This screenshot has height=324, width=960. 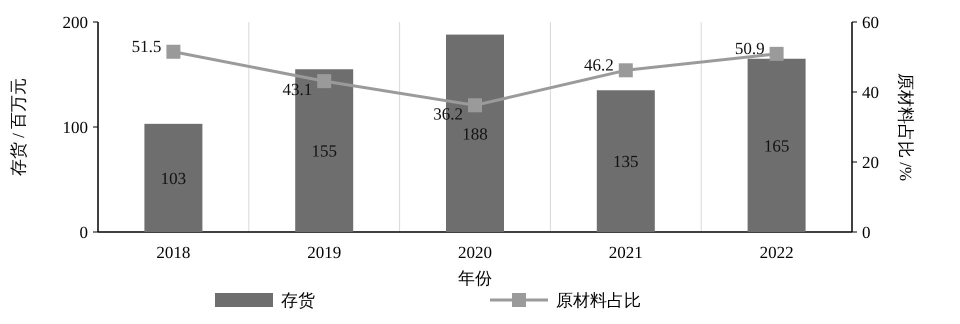 I want to click on y2-tick-label: 60, so click(x=870, y=22).